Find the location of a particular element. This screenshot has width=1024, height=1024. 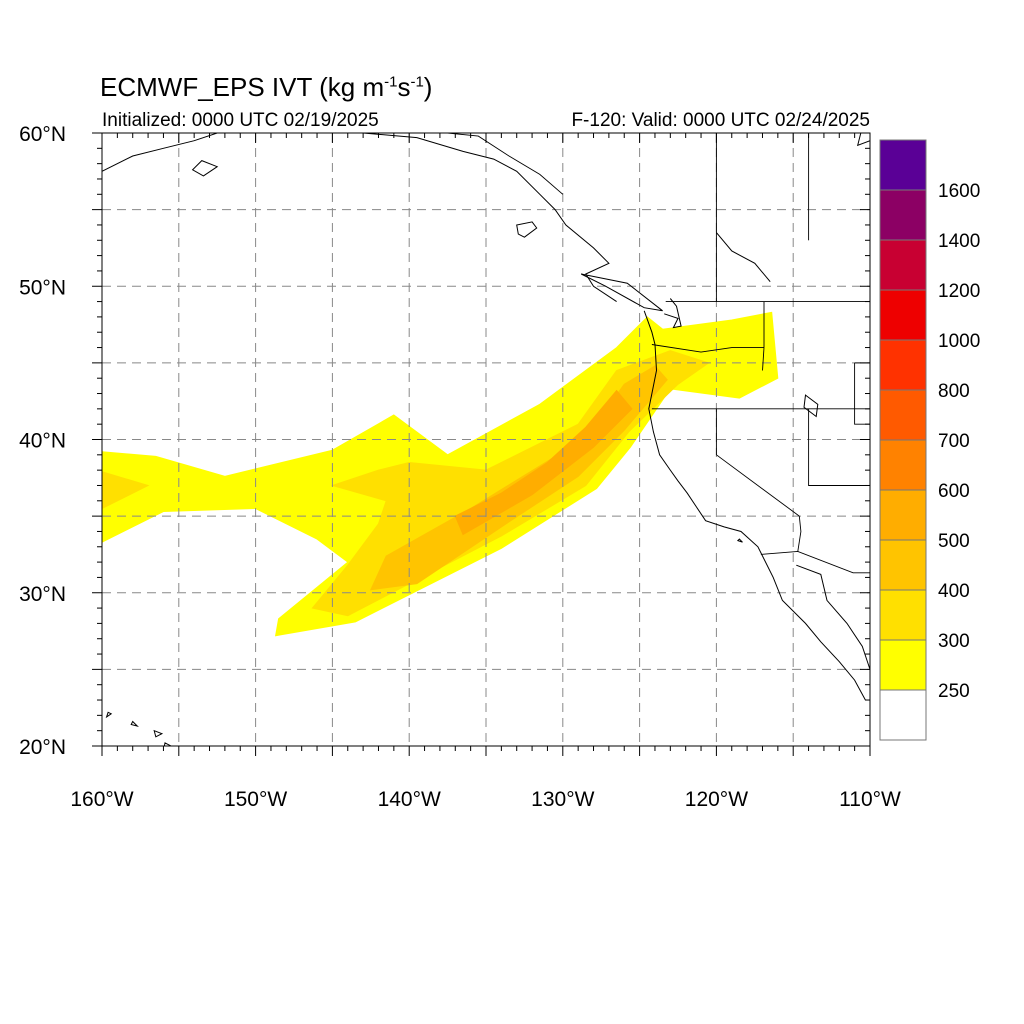

colorbar-label: 800 is located at coordinates (954, 391).